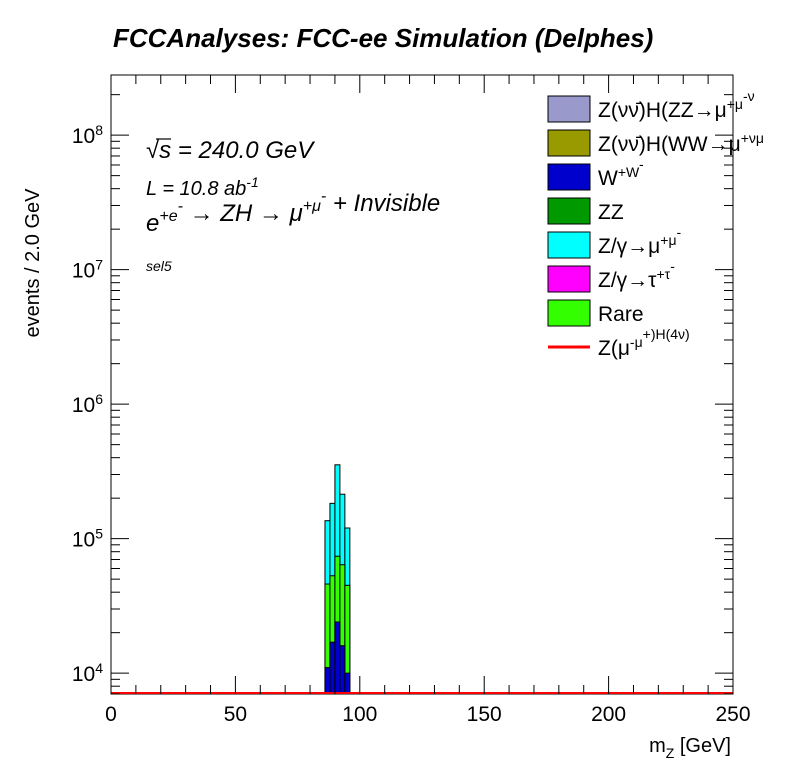 Image resolution: width=796 pixels, height=772 pixels. Describe the element at coordinates (621, 314) in the screenshot. I see `legend-label: Rare` at that location.